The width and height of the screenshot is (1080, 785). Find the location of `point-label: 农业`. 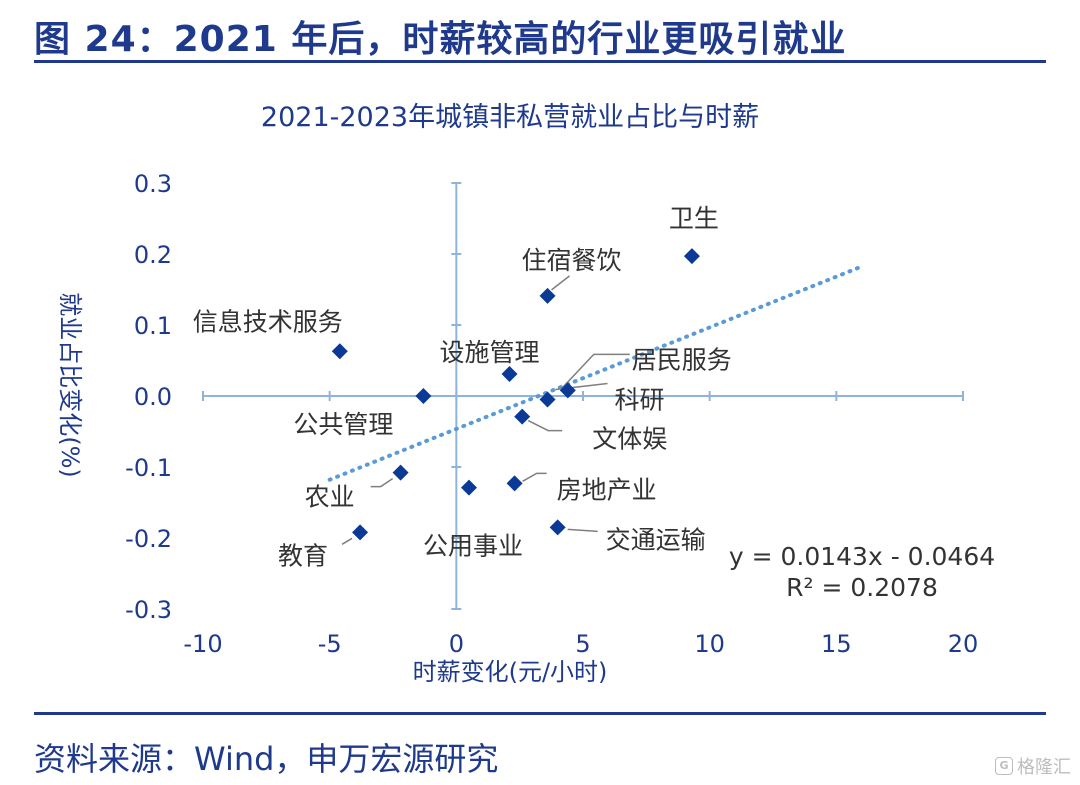

point-label: 农业 is located at coordinates (330, 497).